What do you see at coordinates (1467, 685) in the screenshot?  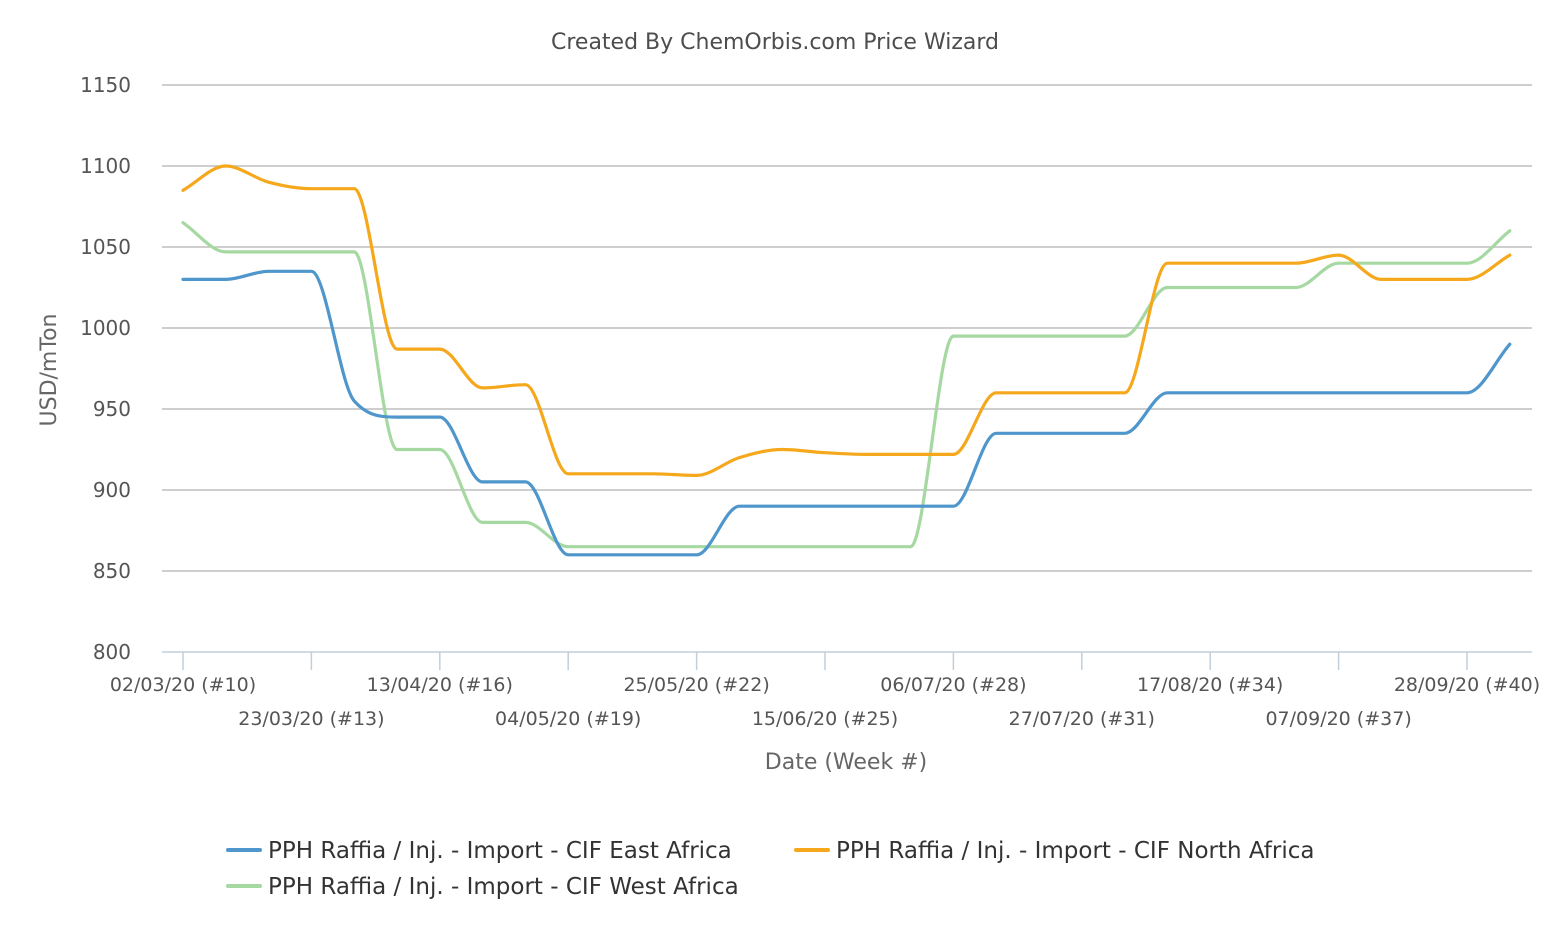 I see `x-tick-label: 28/09/20 (#40)` at bounding box center [1467, 685].